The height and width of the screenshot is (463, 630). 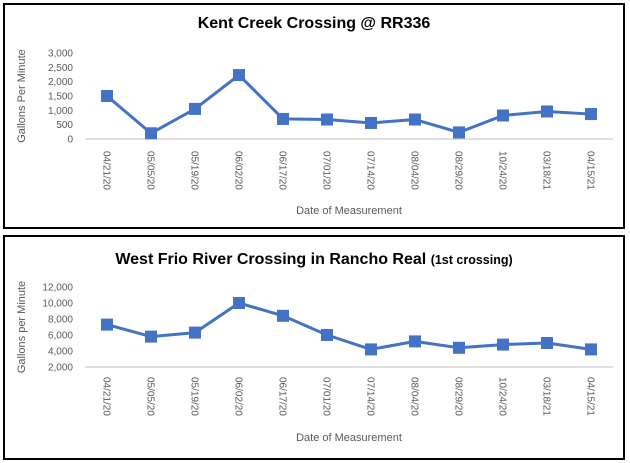 I want to click on y-tick-label: 500, so click(x=64, y=125).